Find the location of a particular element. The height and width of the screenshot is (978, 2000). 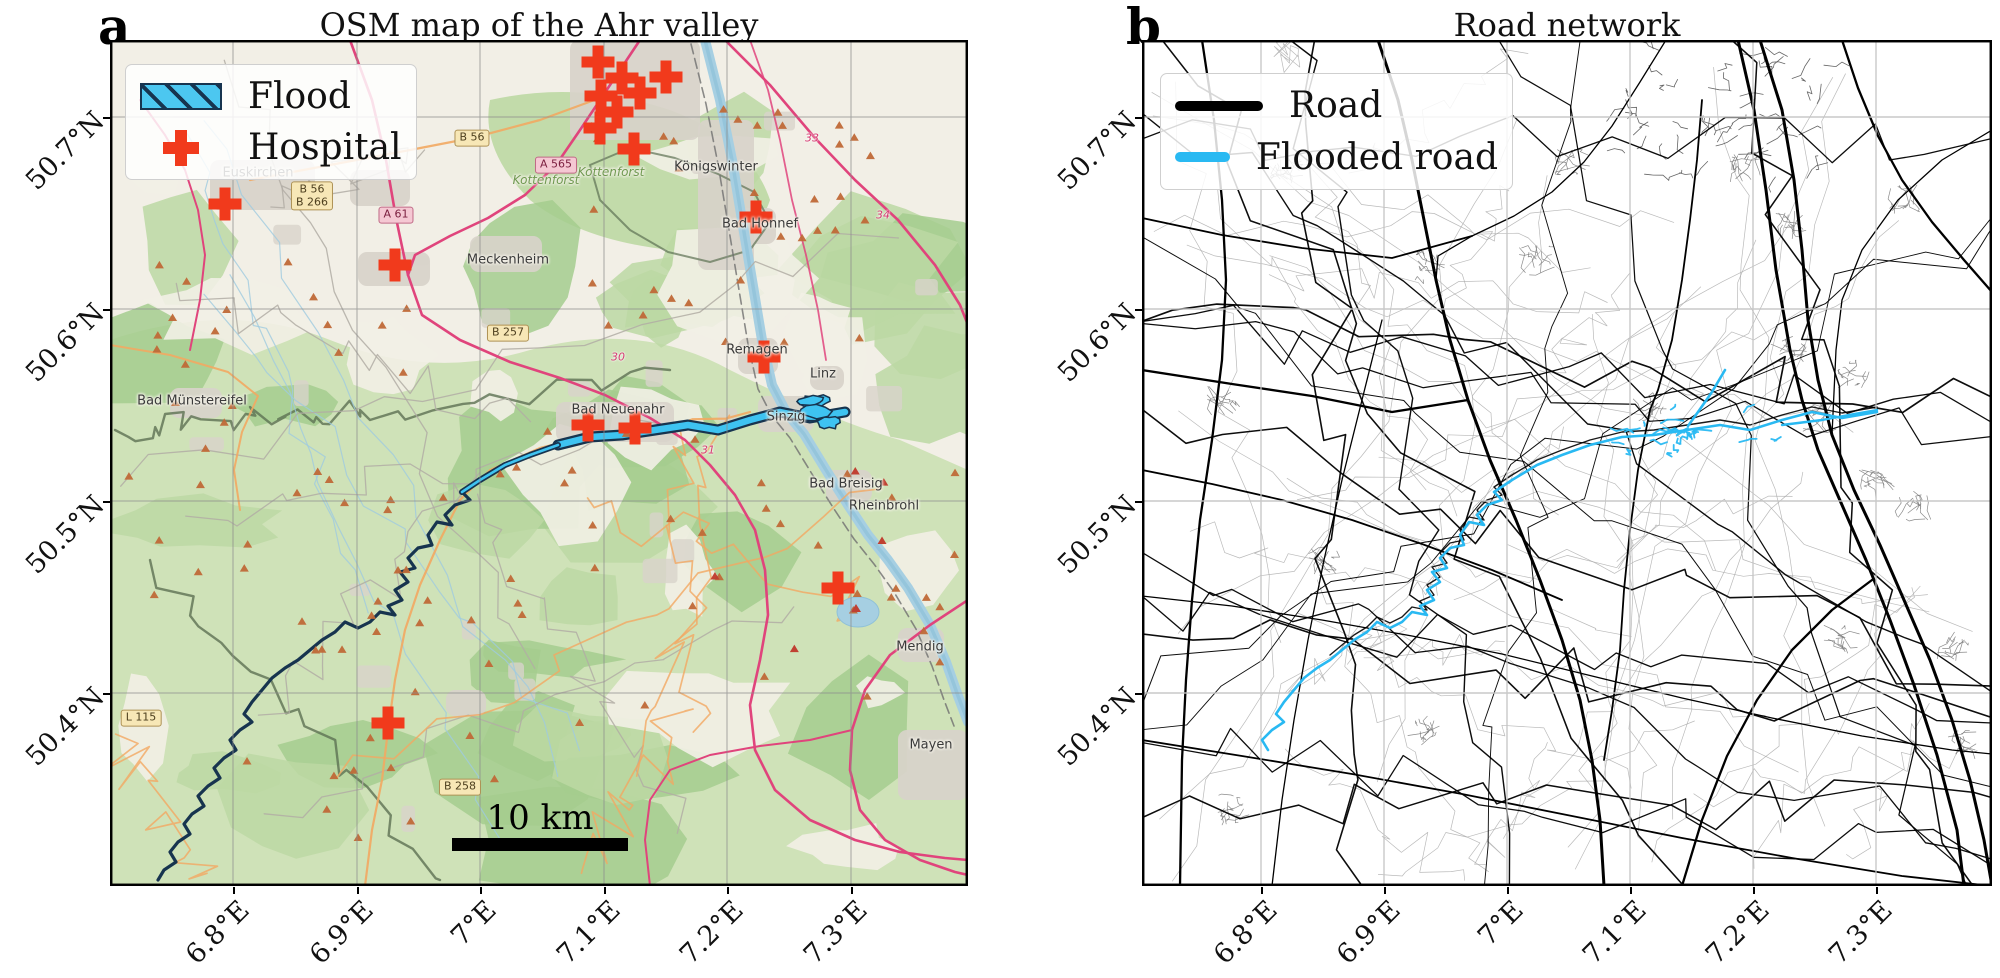

legend-row-flood: Flood is located at coordinates (271, 96).